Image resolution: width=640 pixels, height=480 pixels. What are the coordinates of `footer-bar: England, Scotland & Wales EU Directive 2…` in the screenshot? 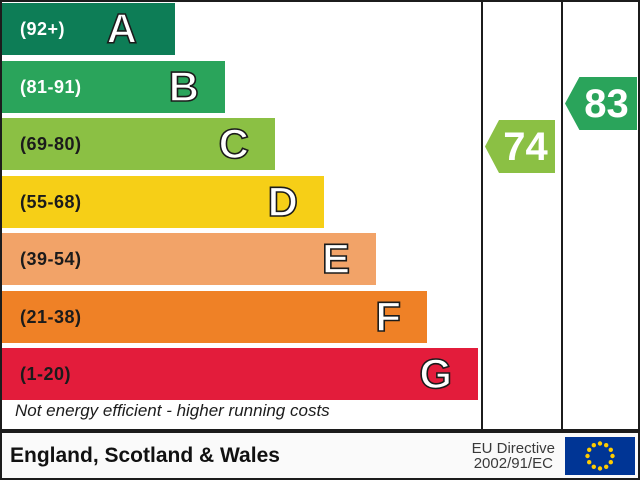 It's located at (320, 455).